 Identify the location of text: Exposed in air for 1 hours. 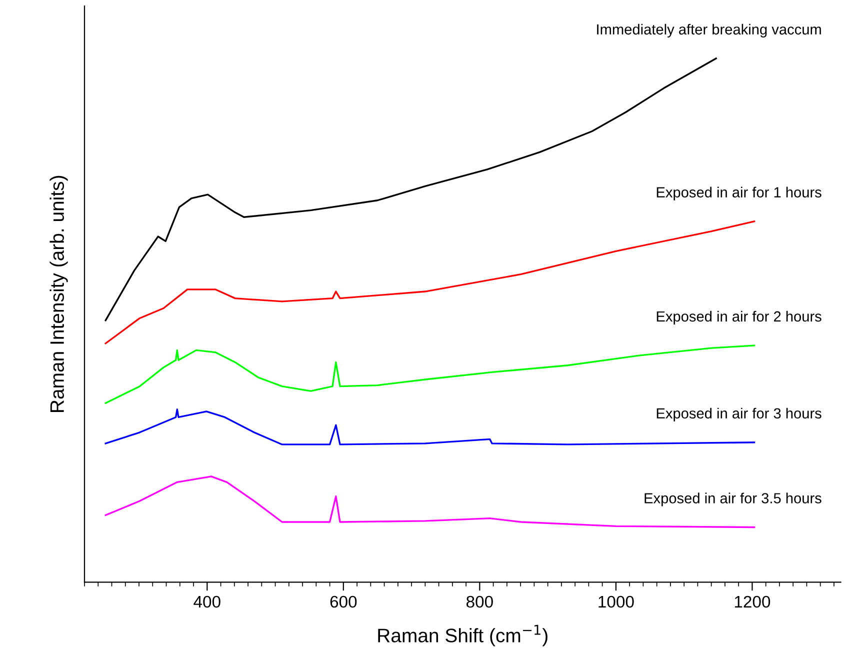
(739, 193).